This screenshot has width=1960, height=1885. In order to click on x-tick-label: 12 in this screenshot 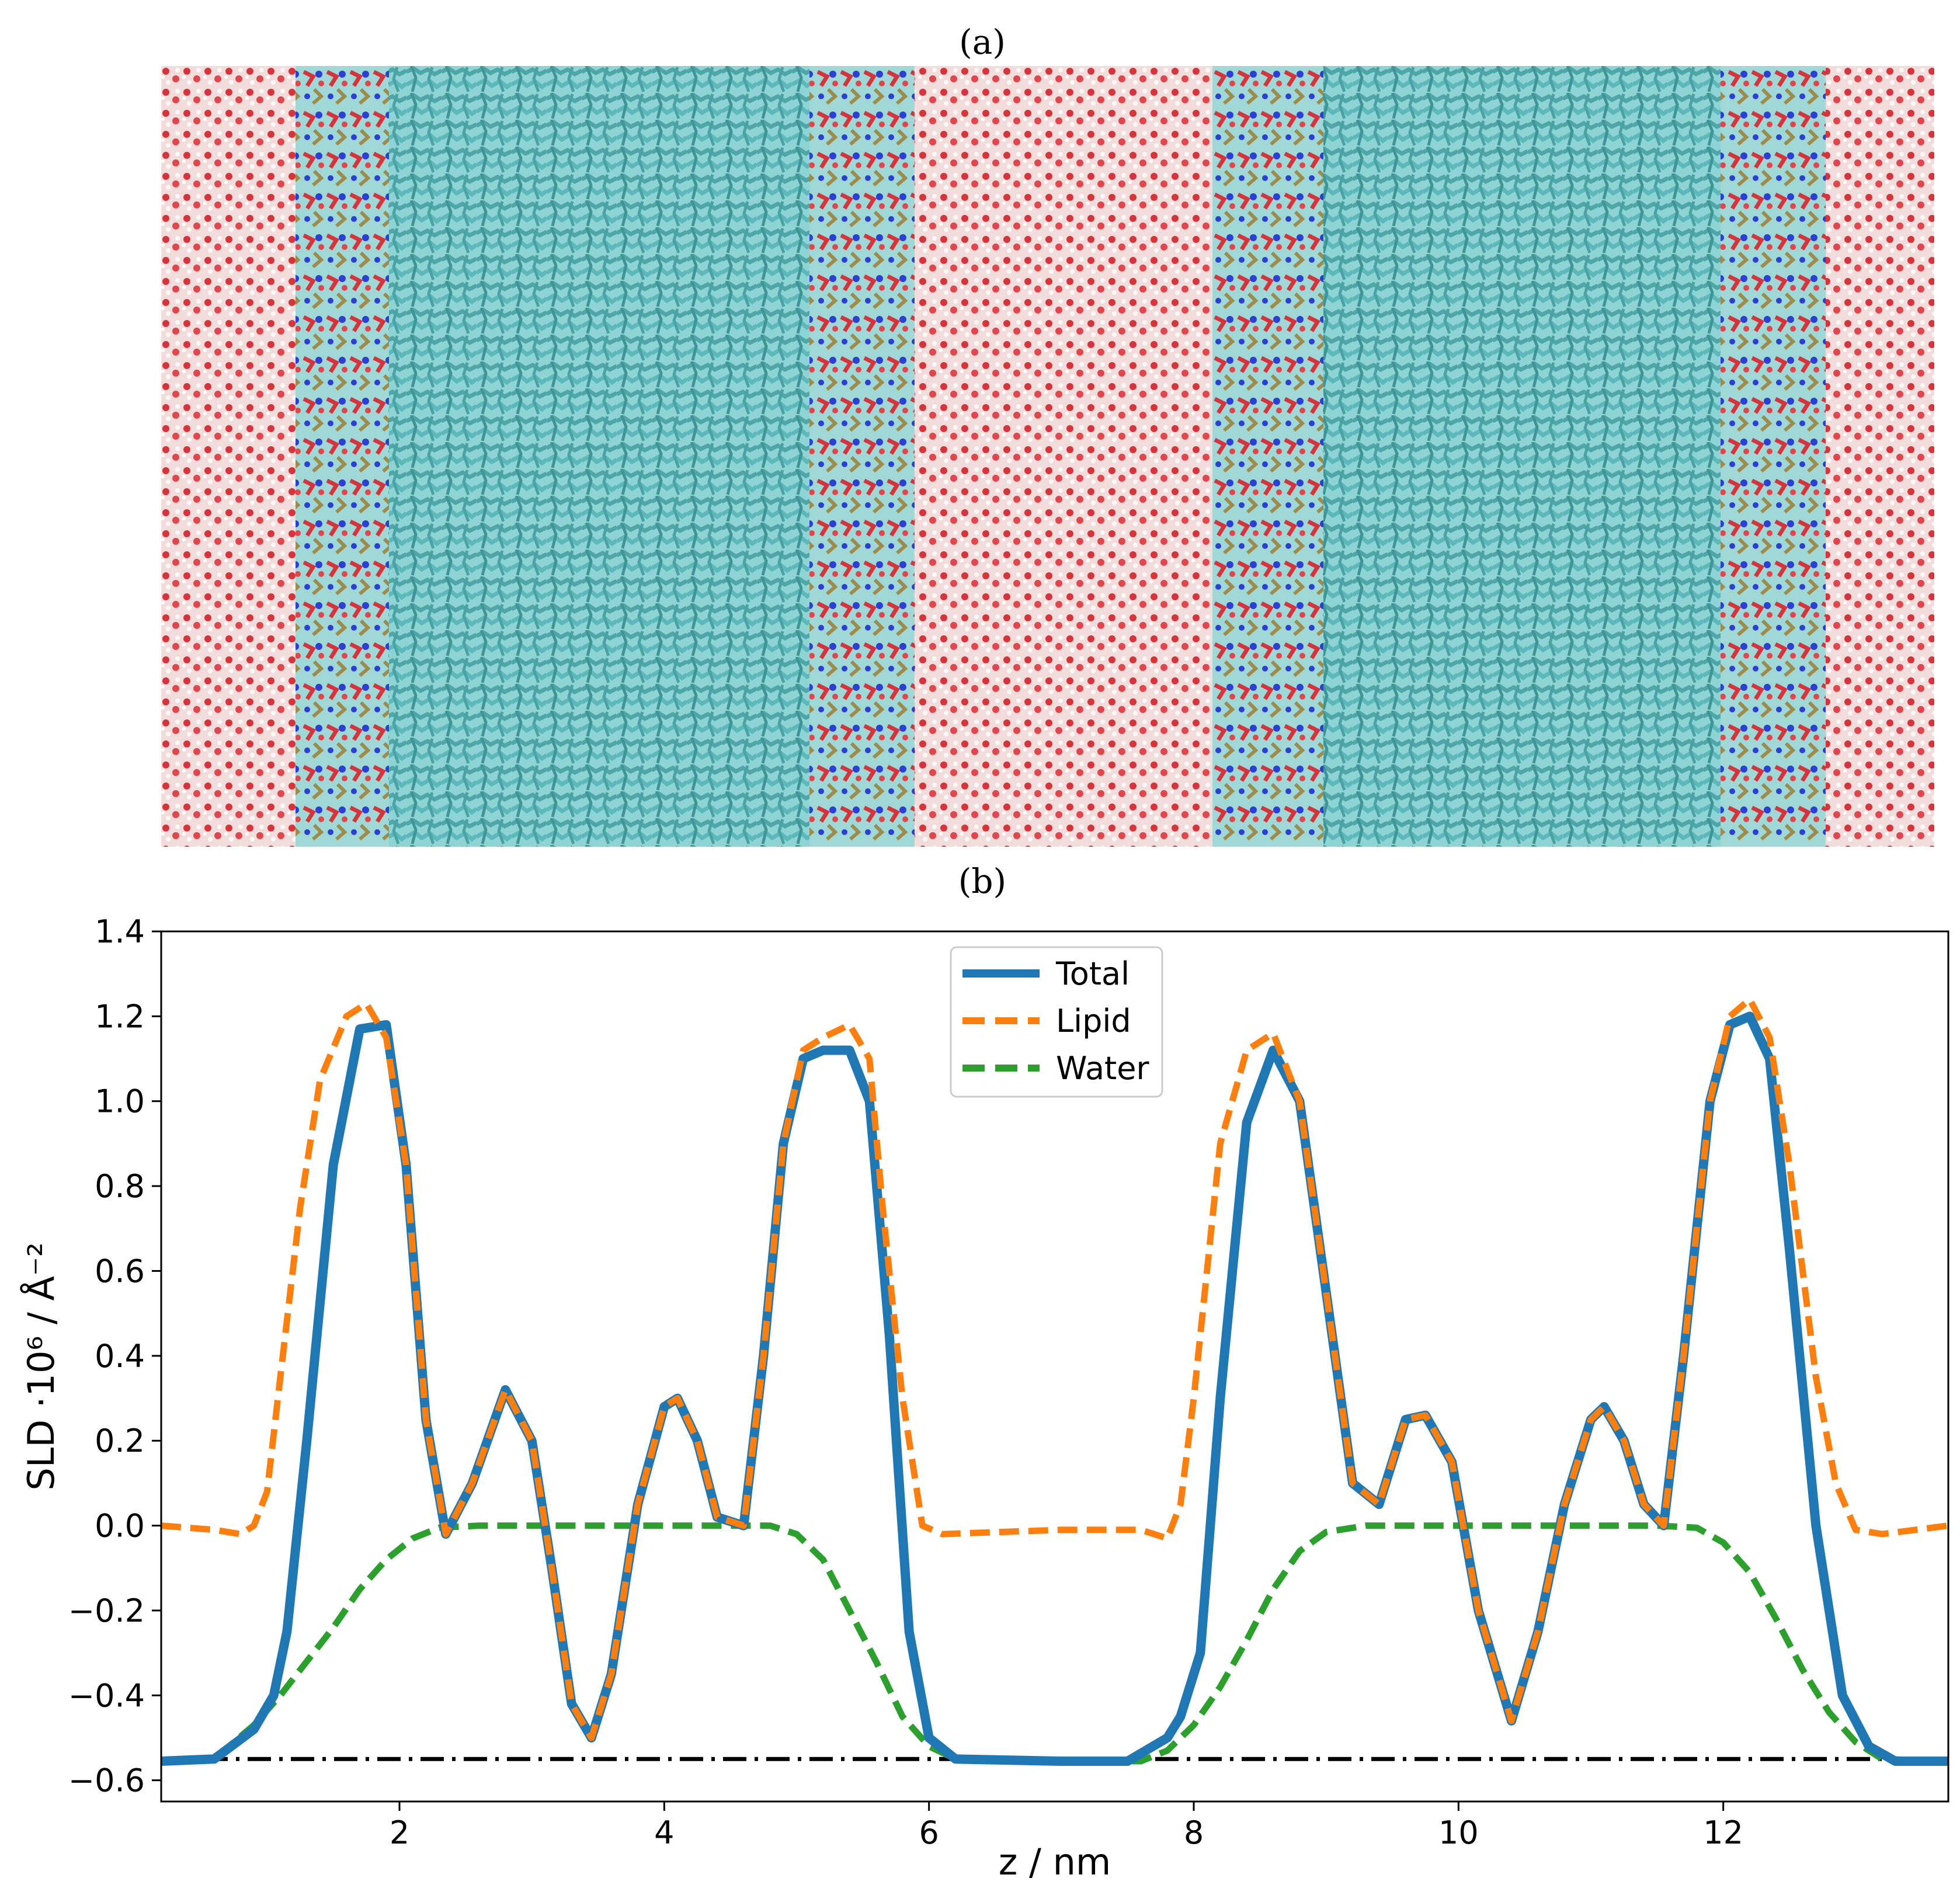, I will do `click(1723, 1832)`.